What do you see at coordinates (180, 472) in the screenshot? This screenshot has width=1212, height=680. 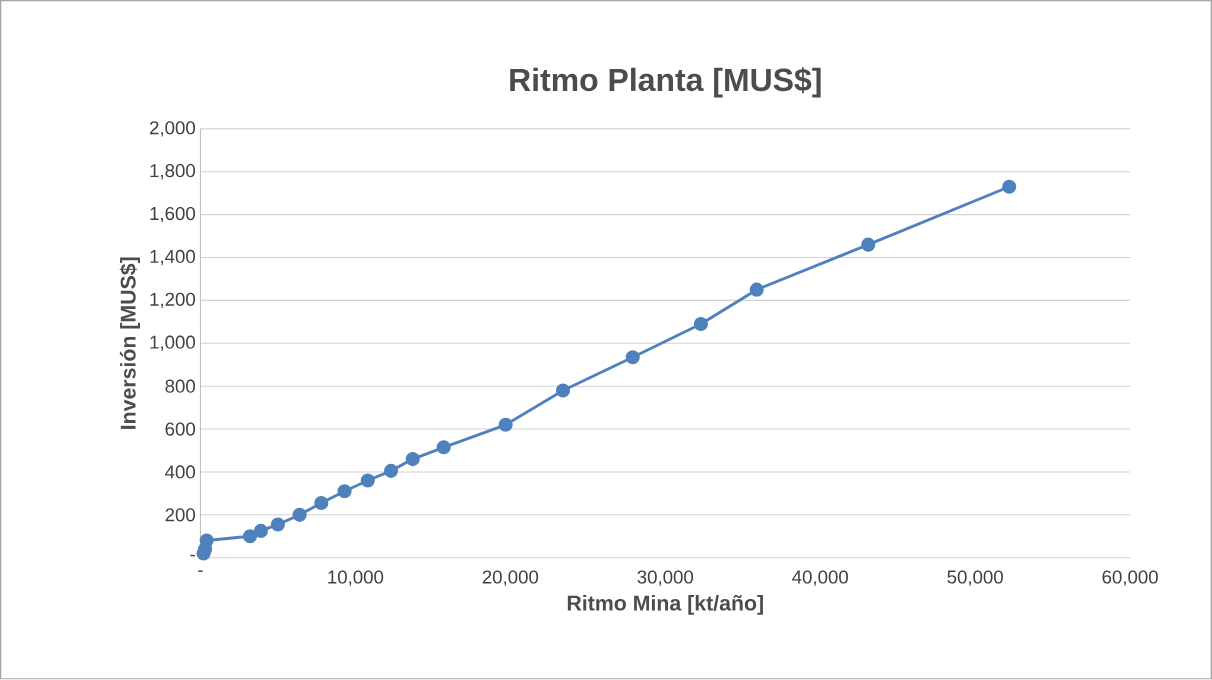 I see `y-tick-label: 400` at bounding box center [180, 472].